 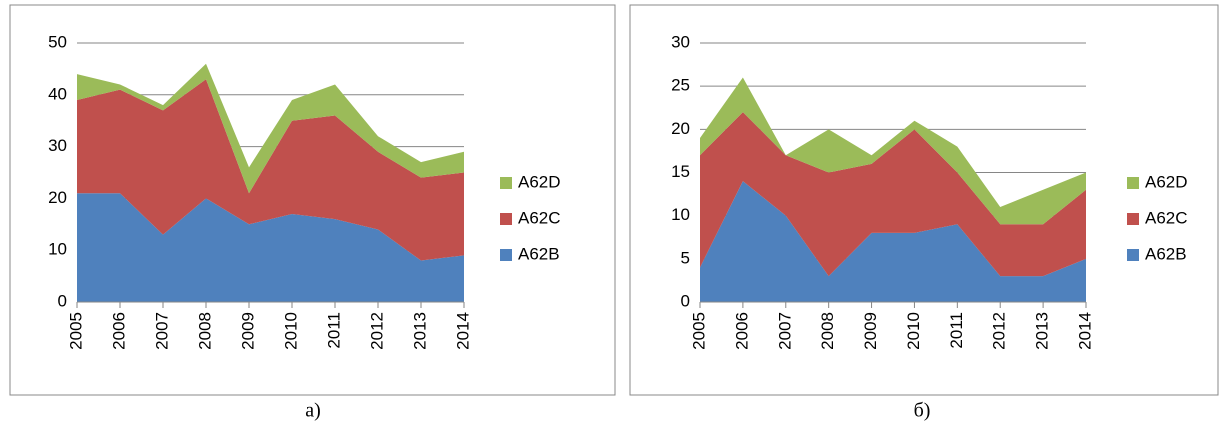 I want to click on y-tick-label: 15, so click(x=680, y=171).